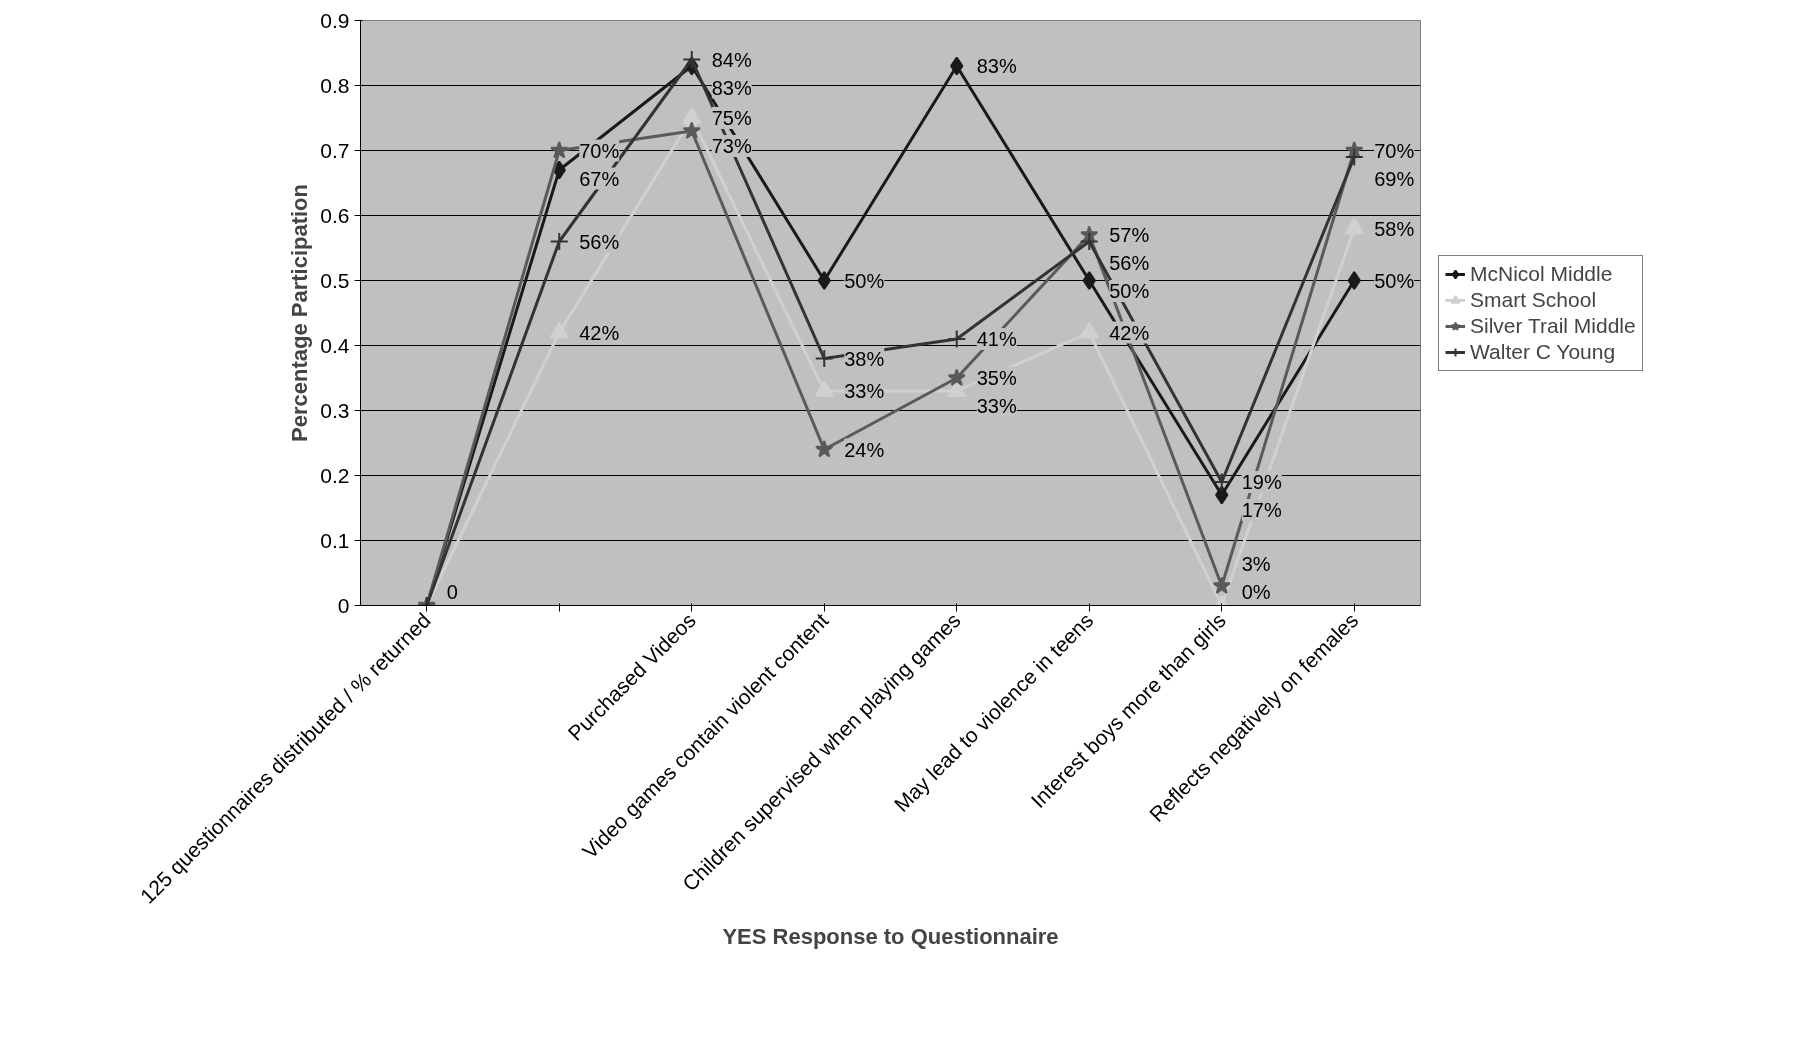 The image size is (1810, 1052). Describe the element at coordinates (1256, 563) in the screenshot. I see `data-label: 3%` at that location.